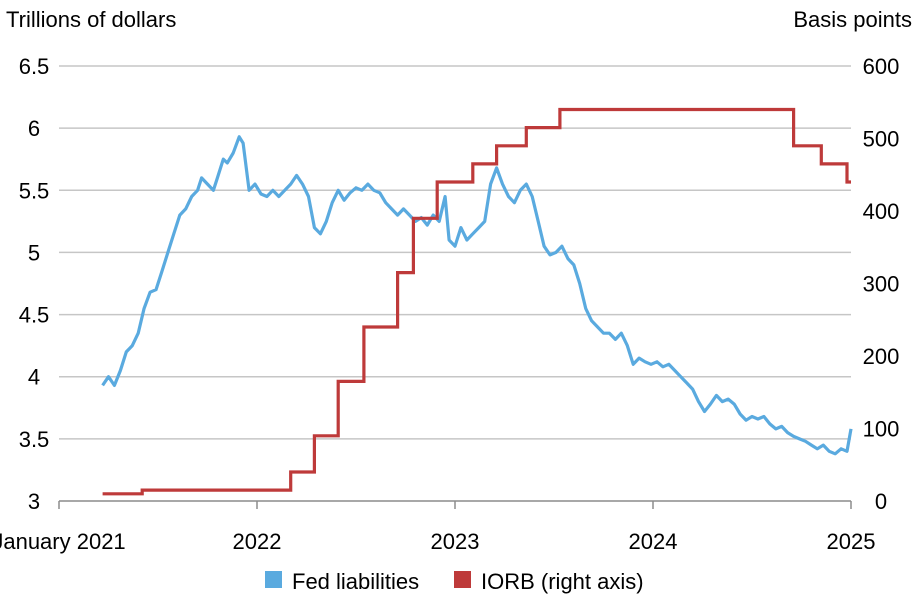 Image resolution: width=920 pixels, height=601 pixels. What do you see at coordinates (34, 190) in the screenshot?
I see `left-tick-label: 5.5` at bounding box center [34, 190].